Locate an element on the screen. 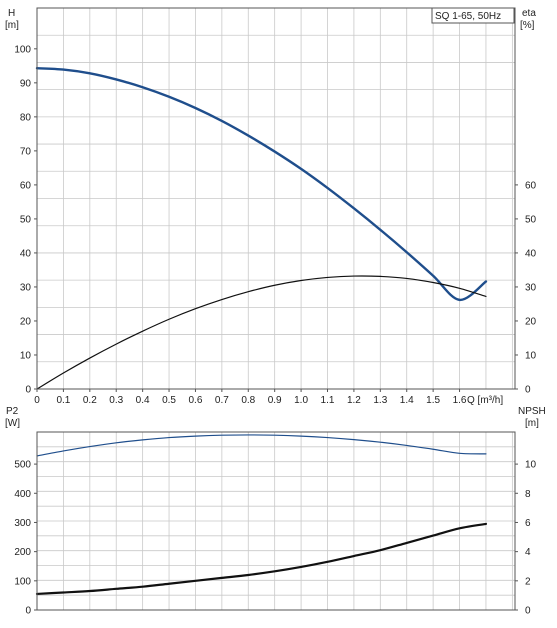 This screenshot has height=628, width=557. right-tick-label: 4 is located at coordinates (528, 552).